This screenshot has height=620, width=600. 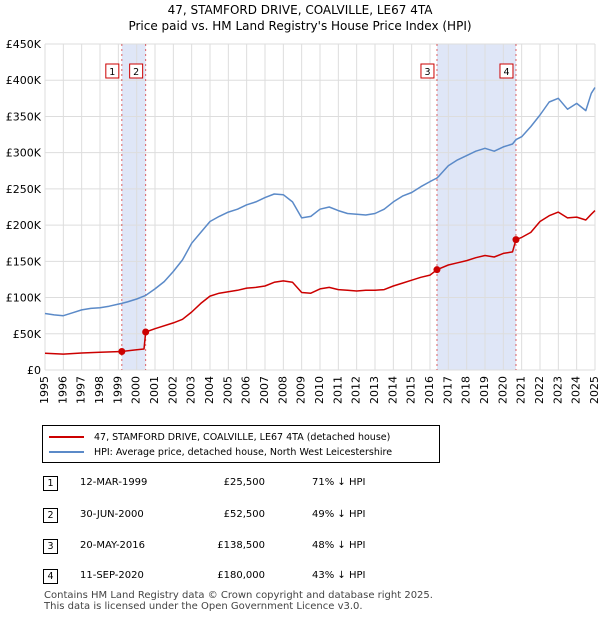 What do you see at coordinates (24, 261) in the screenshot?
I see `y-tick-label: £150K` at bounding box center [24, 261].